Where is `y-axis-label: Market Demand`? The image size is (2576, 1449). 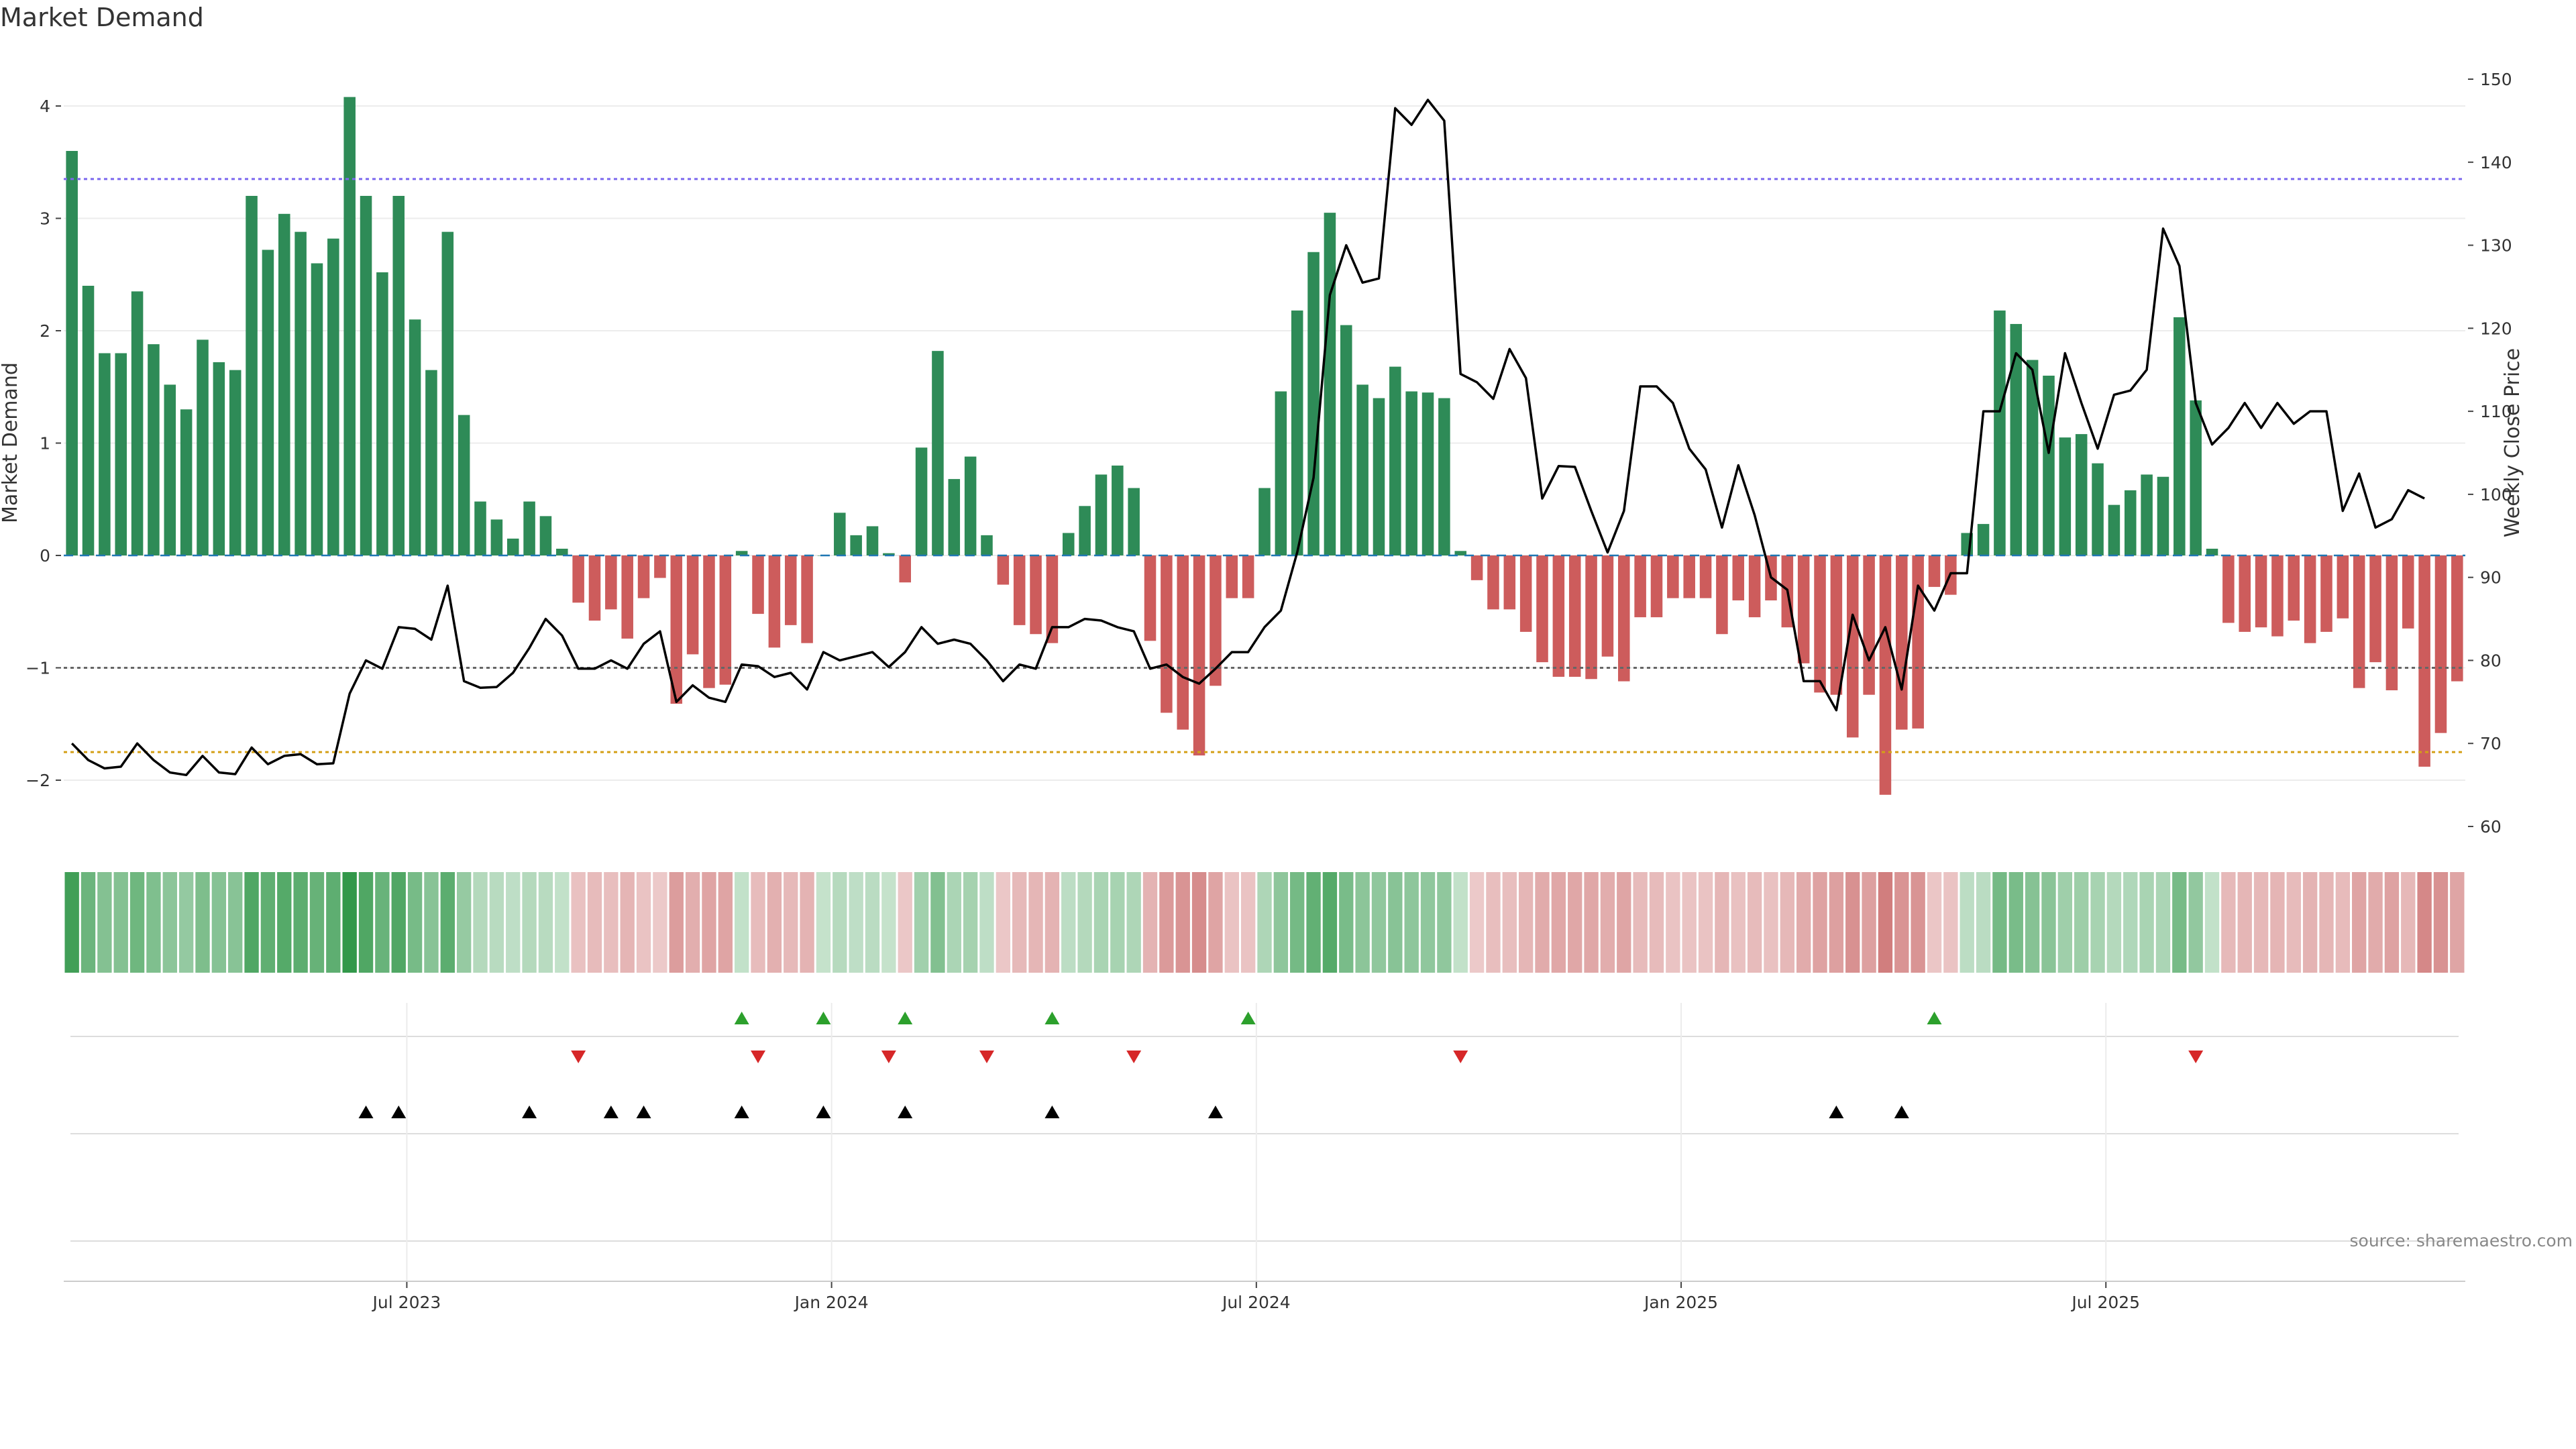
y-axis-label: Market Demand is located at coordinates (11, 442).